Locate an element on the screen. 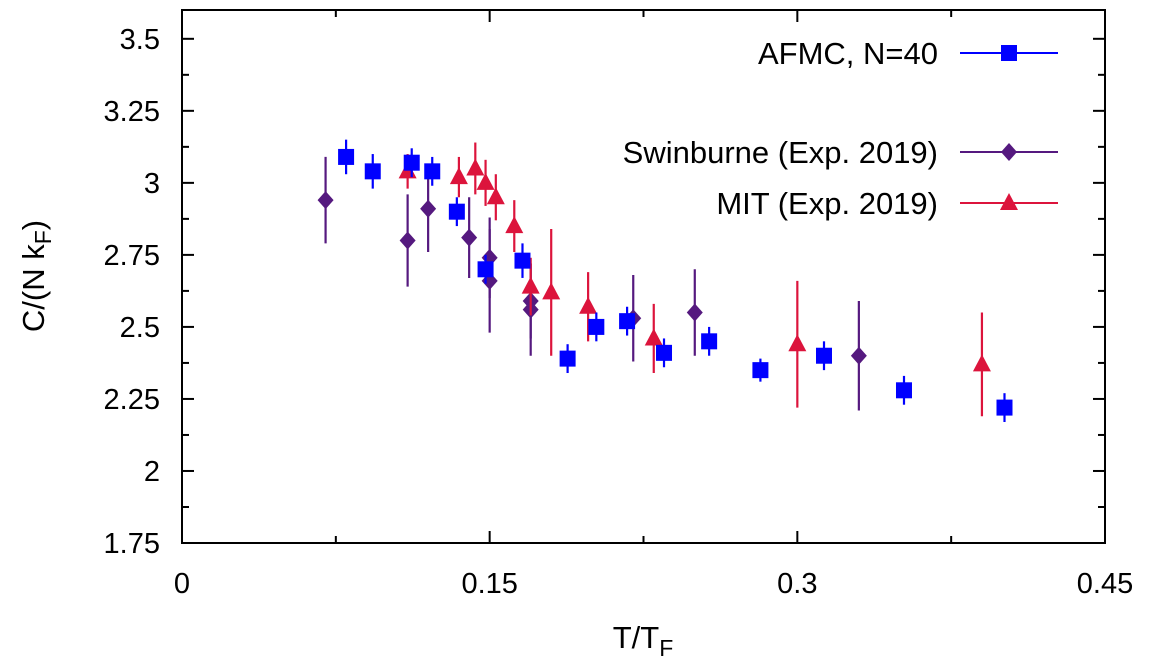 Image resolution: width=1155 pixels, height=662 pixels. legend-item: AFMC, N=40 is located at coordinates (908, 53).